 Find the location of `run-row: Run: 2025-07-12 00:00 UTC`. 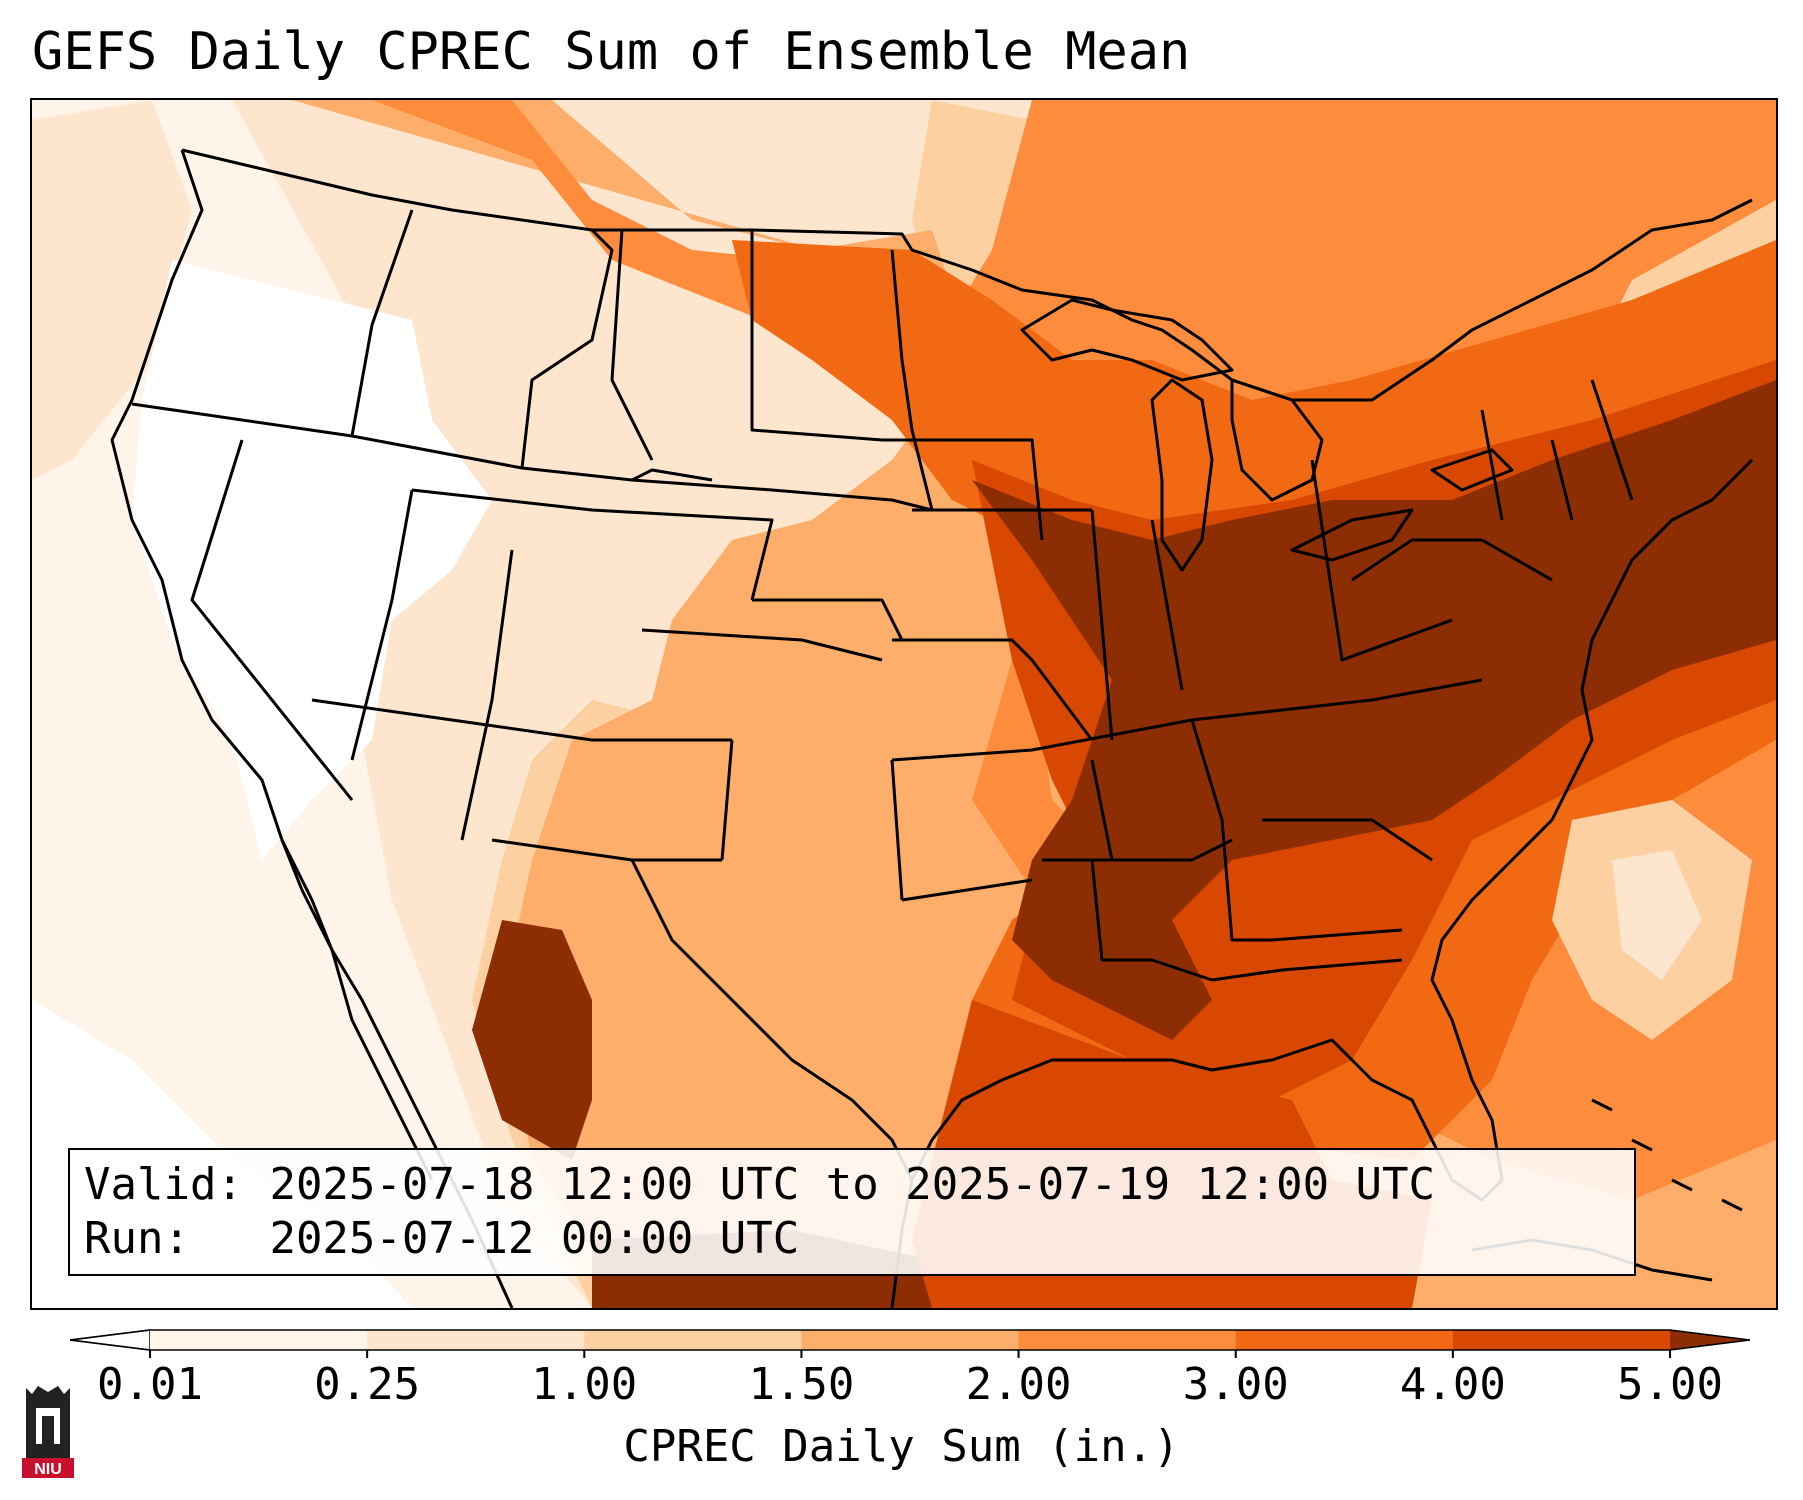

run-row: Run: 2025-07-12 00:00 UTC is located at coordinates (852, 1239).